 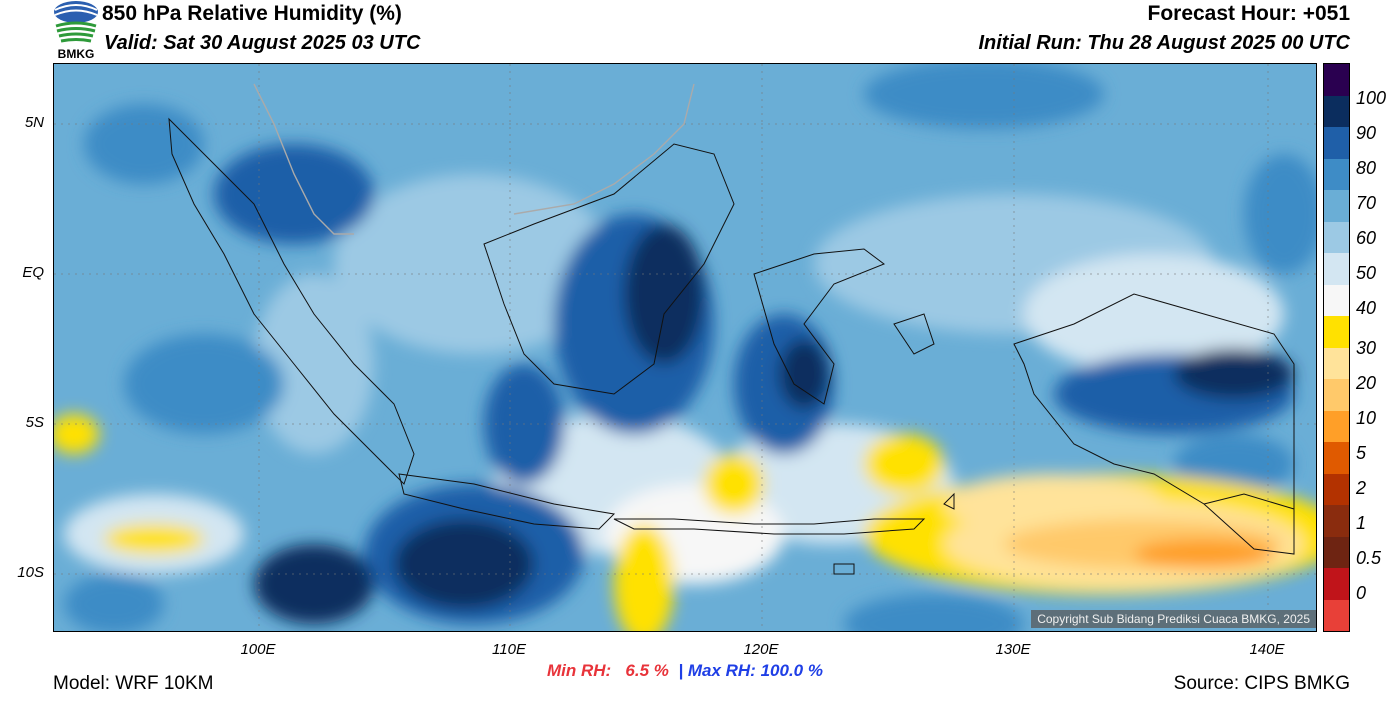 What do you see at coordinates (579, 670) in the screenshot?
I see `min-rh-label: Min RH:` at bounding box center [579, 670].